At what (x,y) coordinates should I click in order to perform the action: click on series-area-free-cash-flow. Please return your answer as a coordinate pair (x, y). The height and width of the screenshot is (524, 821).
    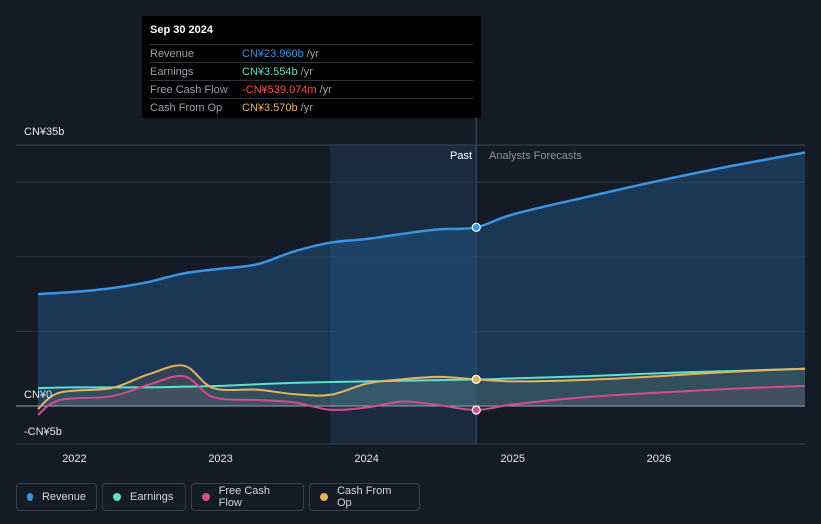
    Looking at the image, I should click on (421, 395).